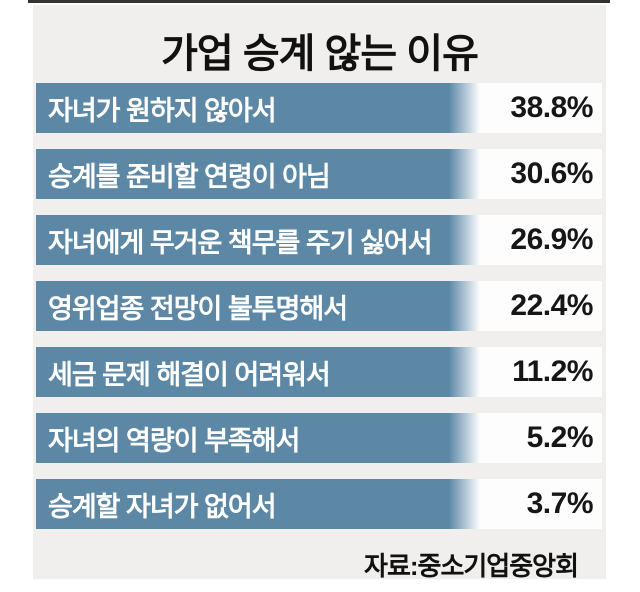  I want to click on bar-value: 3.7%, so click(560, 503).